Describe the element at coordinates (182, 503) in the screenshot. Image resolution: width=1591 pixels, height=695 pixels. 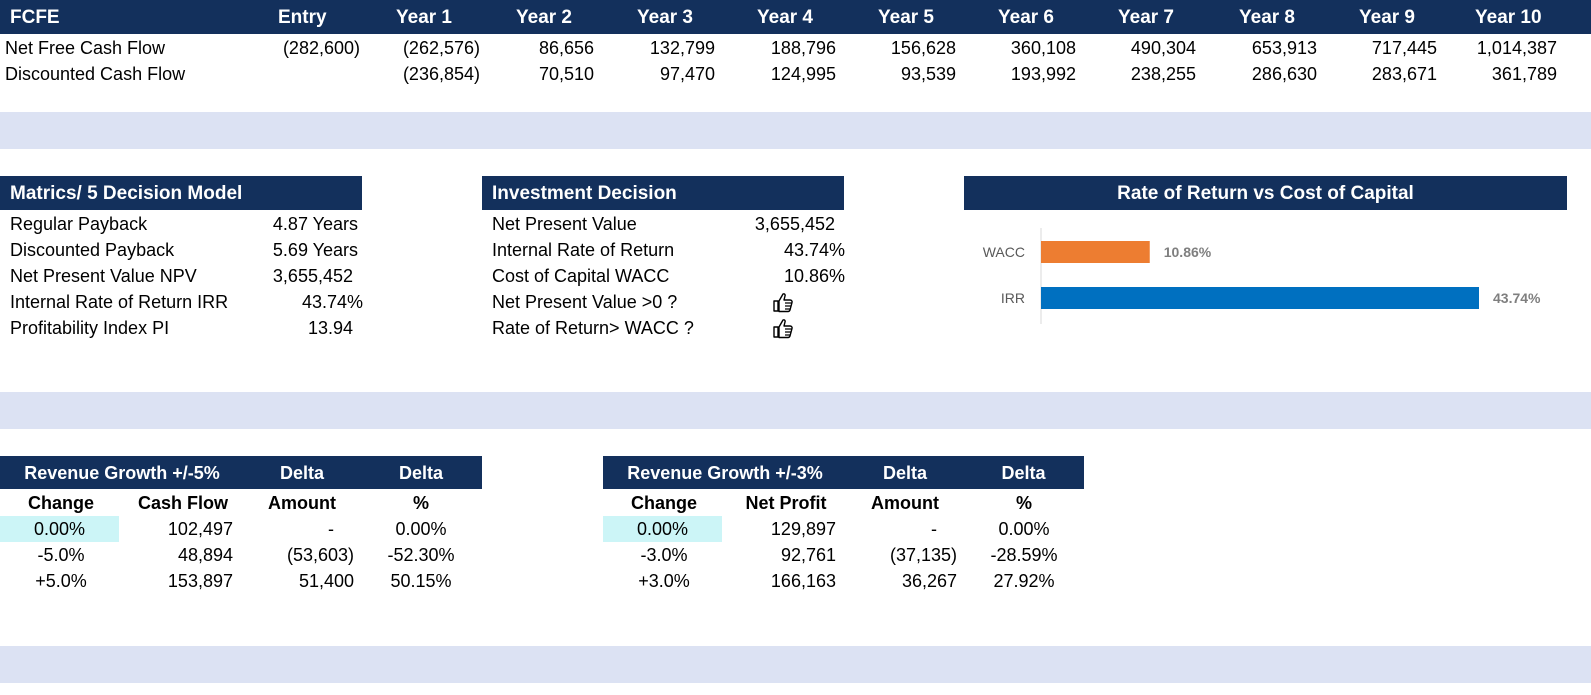
I see `sens1-subheader: Cash Flow` at that location.